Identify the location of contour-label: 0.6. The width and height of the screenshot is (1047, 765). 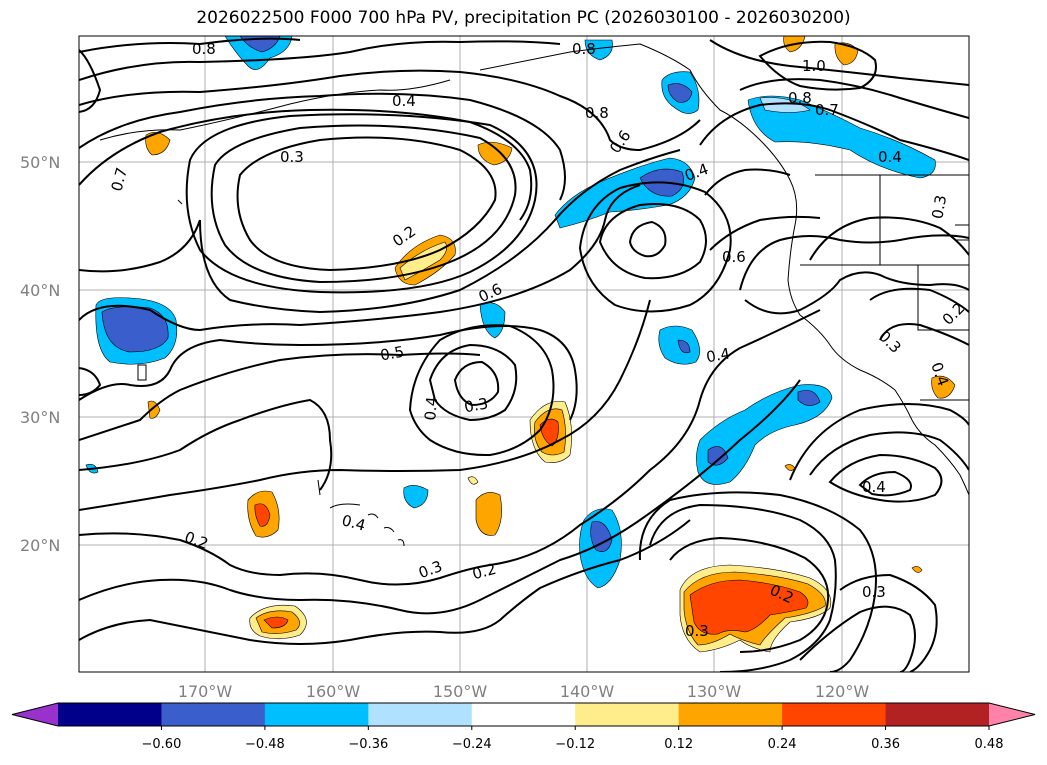
(734, 257).